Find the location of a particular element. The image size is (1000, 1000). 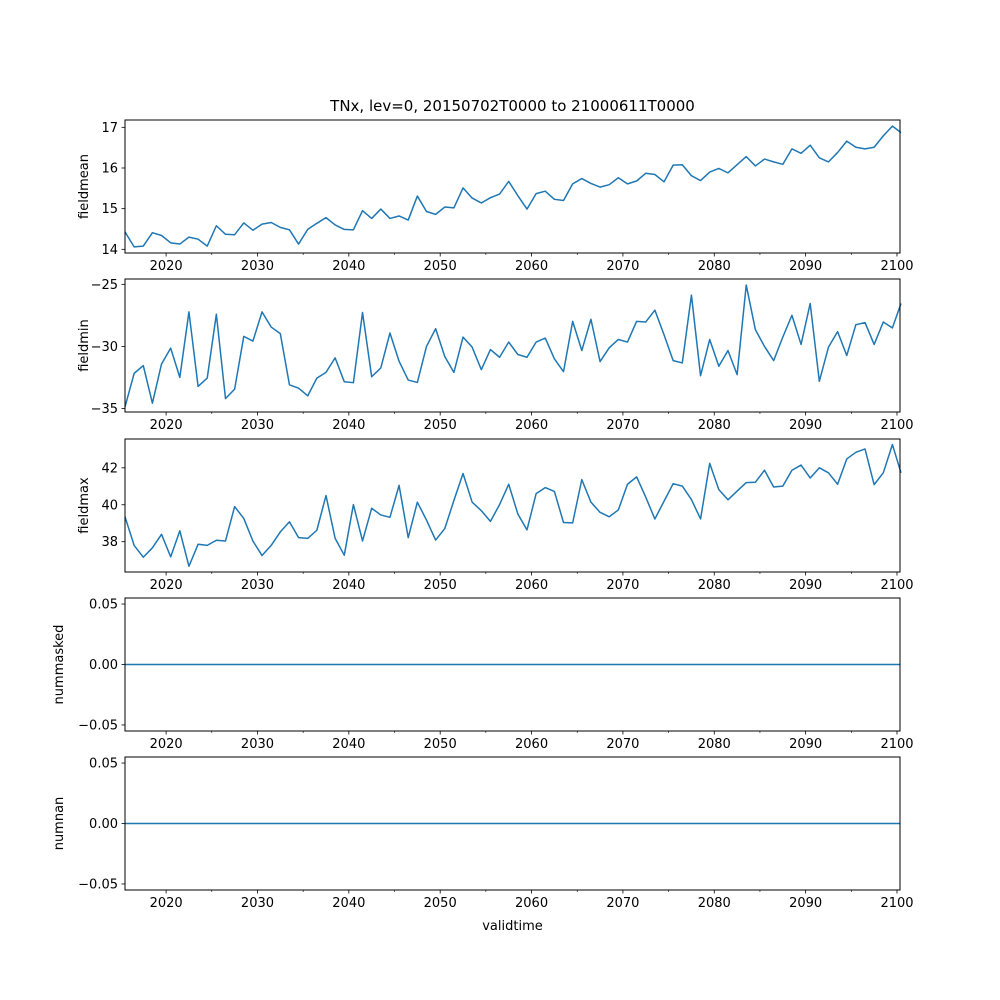

y-tick-label: −35 is located at coordinates (104, 409).